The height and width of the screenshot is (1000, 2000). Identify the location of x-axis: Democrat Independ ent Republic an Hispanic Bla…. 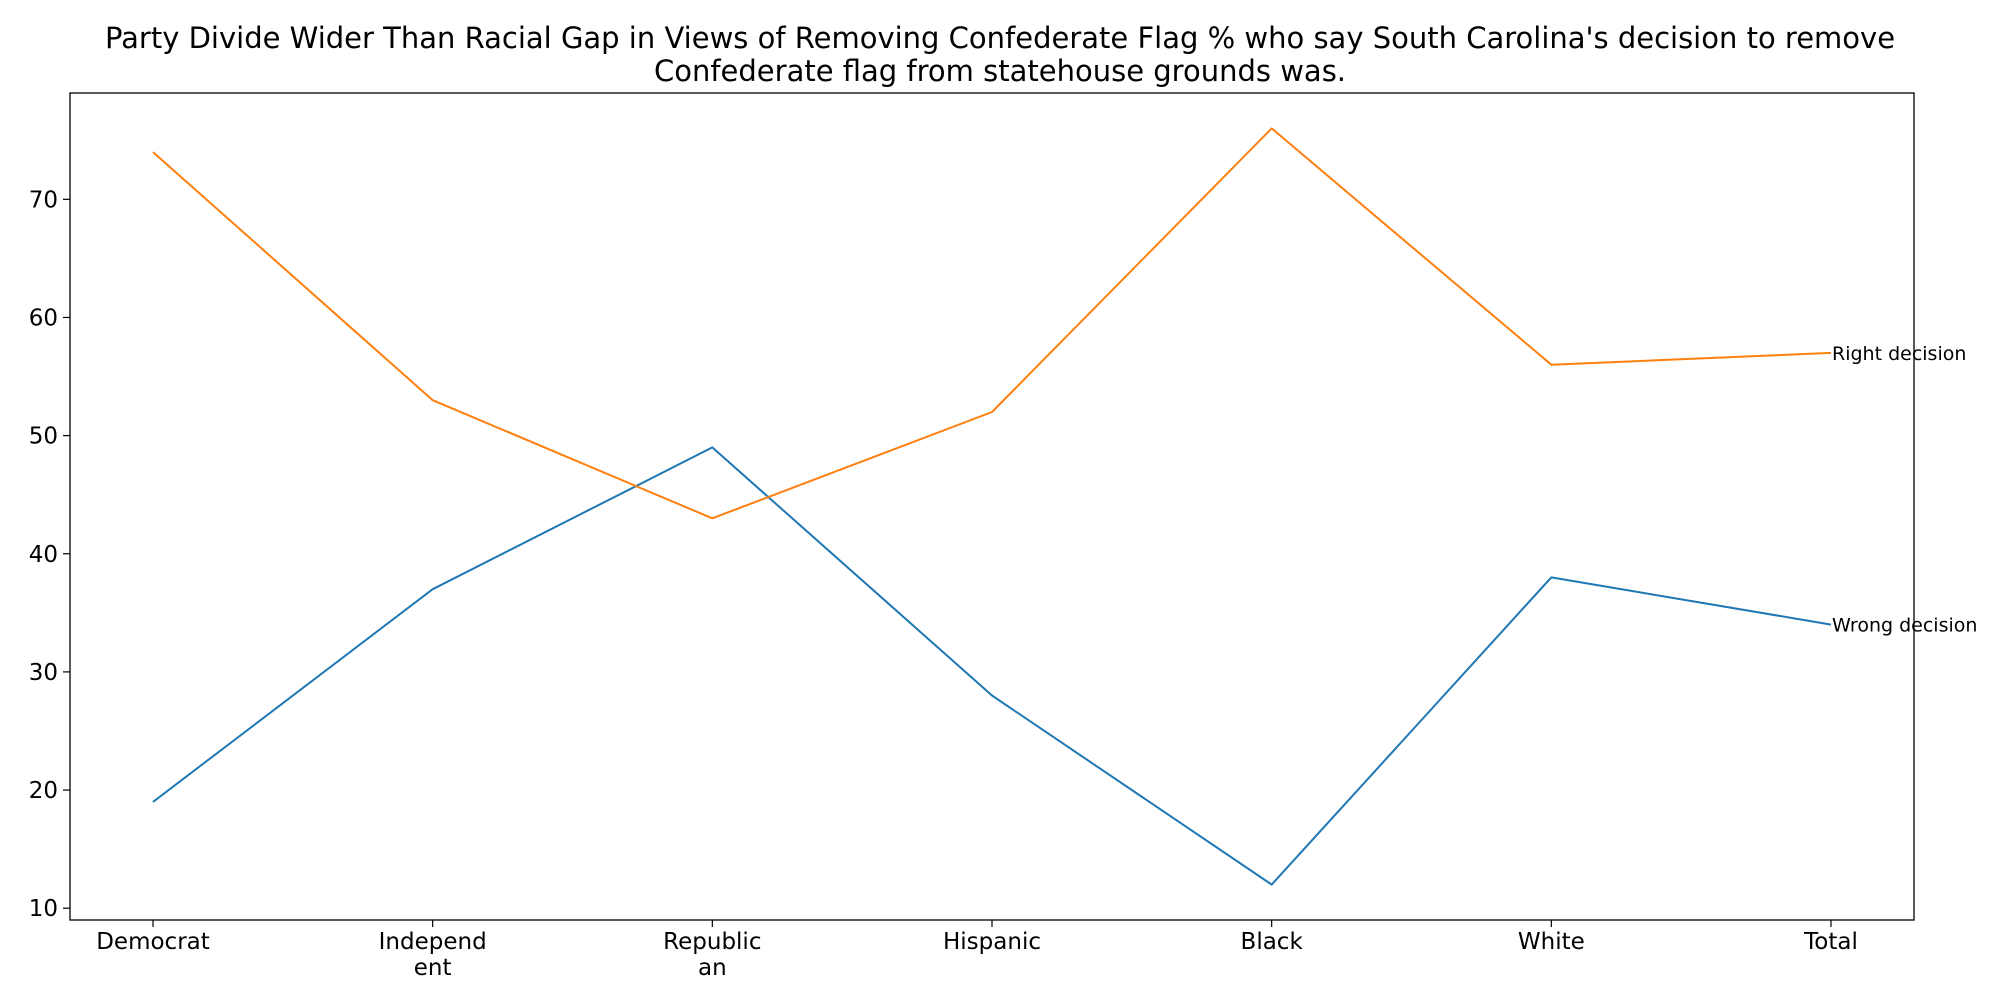
(977, 950).